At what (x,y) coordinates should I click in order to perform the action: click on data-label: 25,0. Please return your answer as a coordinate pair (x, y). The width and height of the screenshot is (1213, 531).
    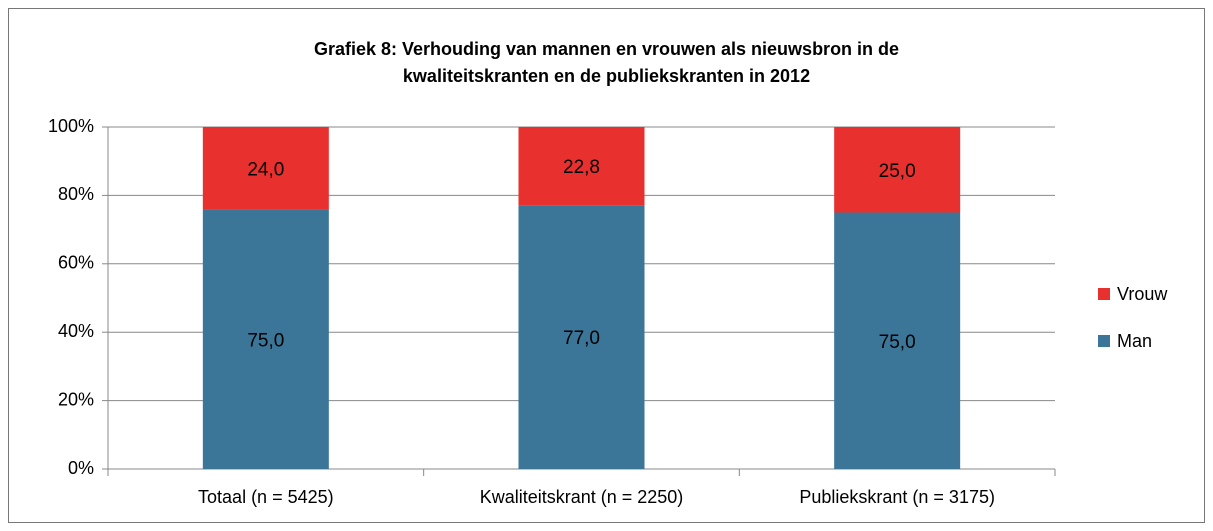
    Looking at the image, I should click on (897, 171).